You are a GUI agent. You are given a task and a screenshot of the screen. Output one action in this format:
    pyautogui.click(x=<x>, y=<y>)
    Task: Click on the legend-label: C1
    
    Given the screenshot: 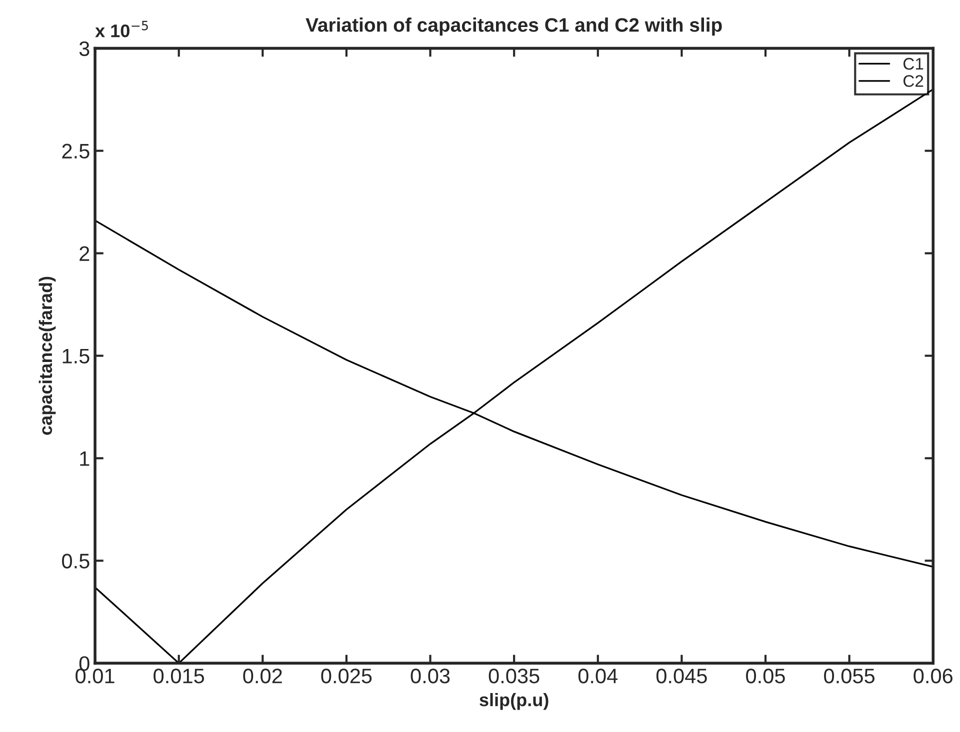 What is the action you would take?
    pyautogui.click(x=913, y=64)
    